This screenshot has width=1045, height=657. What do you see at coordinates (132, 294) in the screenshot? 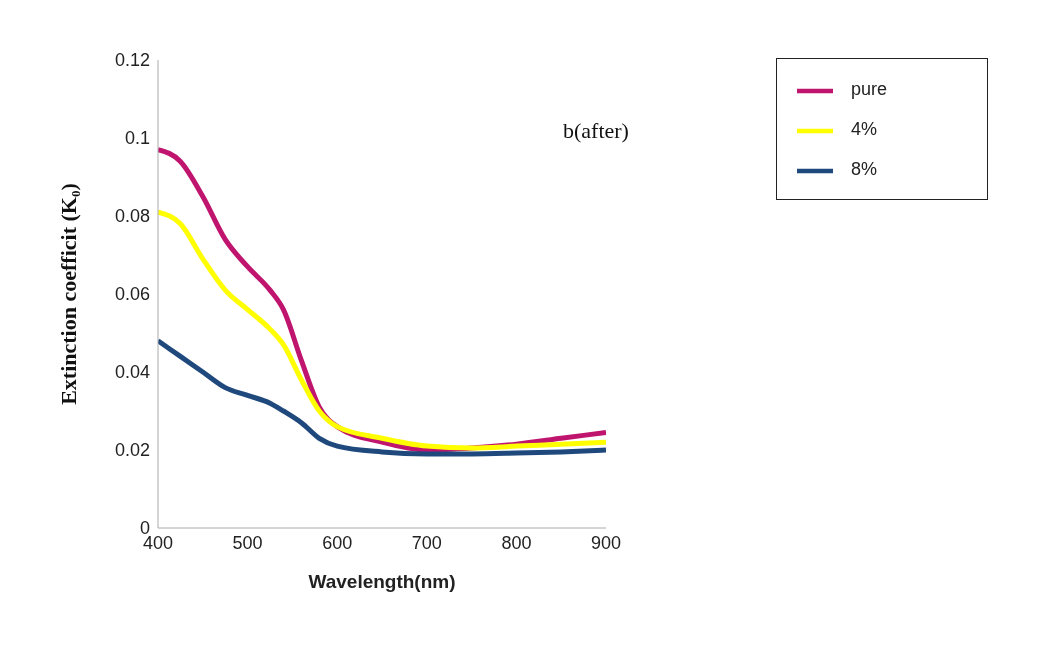
I see `y-tick-label: 0.06` at bounding box center [132, 294].